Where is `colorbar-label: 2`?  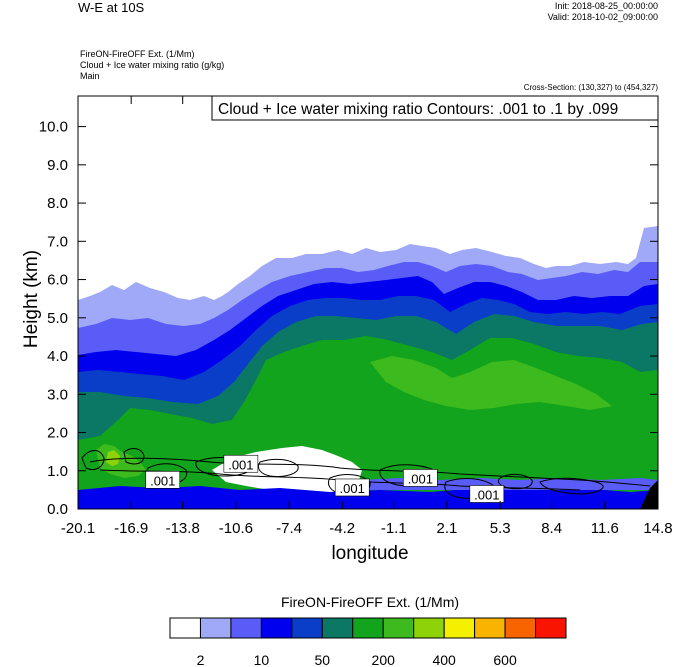
colorbar-label: 2 is located at coordinates (201, 659).